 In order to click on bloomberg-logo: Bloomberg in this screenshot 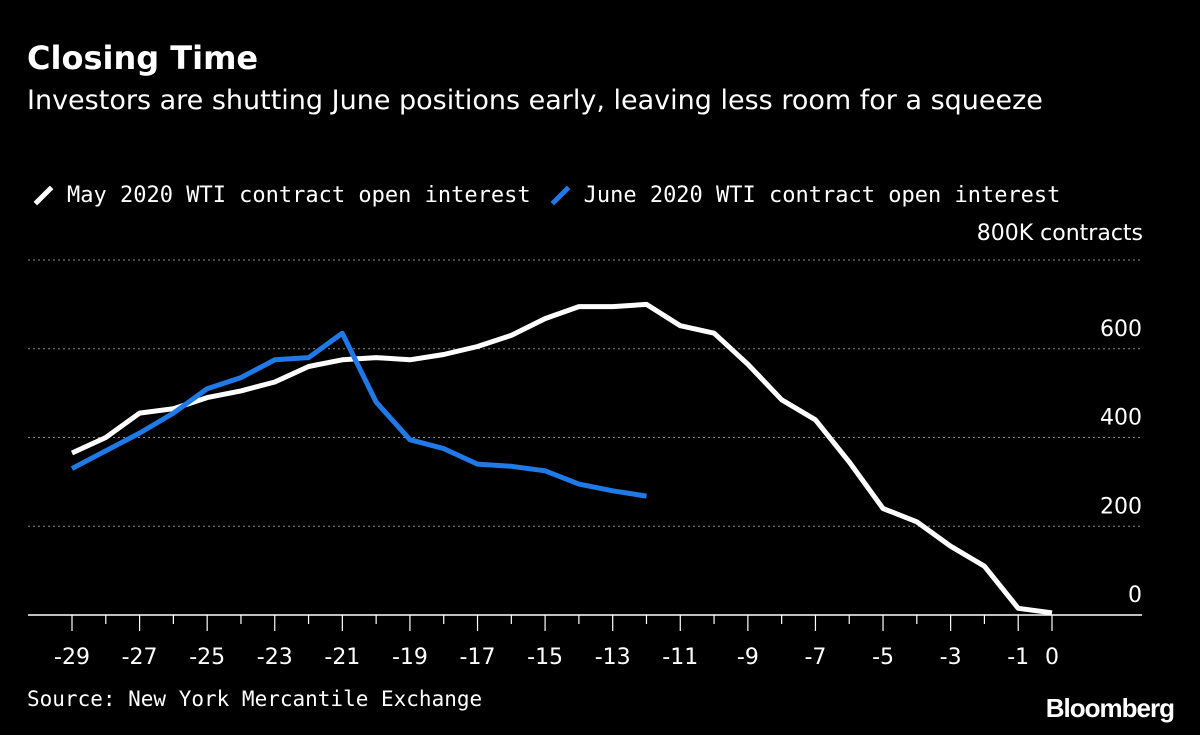, I will do `click(1110, 708)`.